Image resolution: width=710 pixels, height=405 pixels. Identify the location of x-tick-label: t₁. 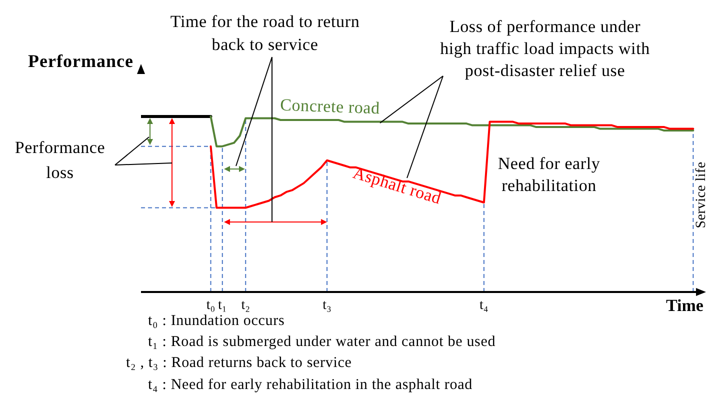
(222, 305).